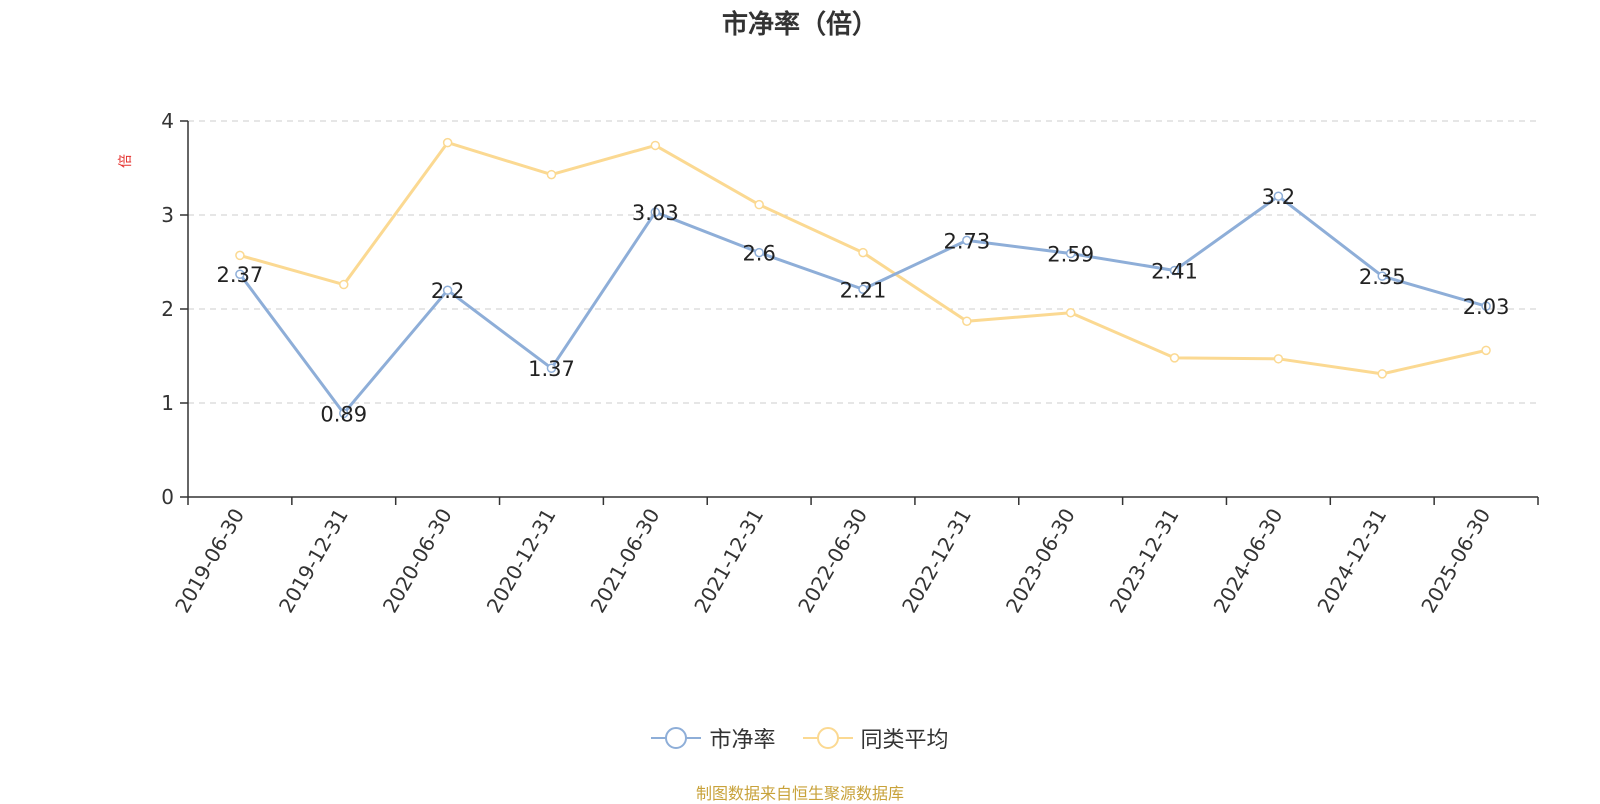 The width and height of the screenshot is (1600, 804). Describe the element at coordinates (1040, 560) in the screenshot. I see `x-tick-label: 2023-06-30` at that location.